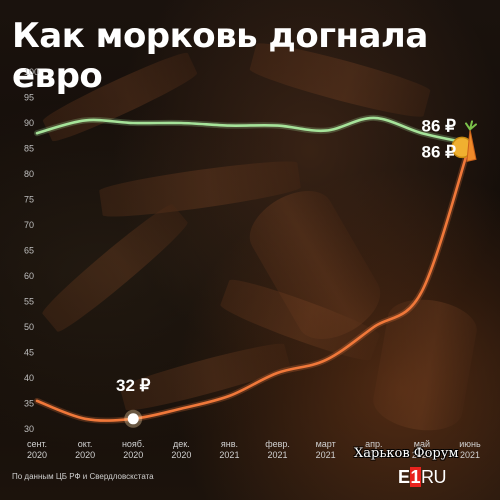  Describe the element at coordinates (439, 125) in the screenshot. I see `euro-value-label: 86 ₽` at that location.